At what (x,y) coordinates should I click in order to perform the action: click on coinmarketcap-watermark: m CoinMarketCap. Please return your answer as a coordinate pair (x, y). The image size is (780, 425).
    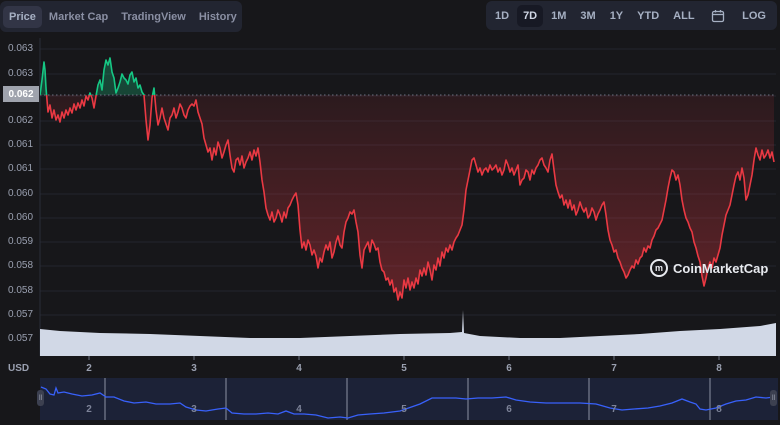
    Looking at the image, I should click on (709, 268).